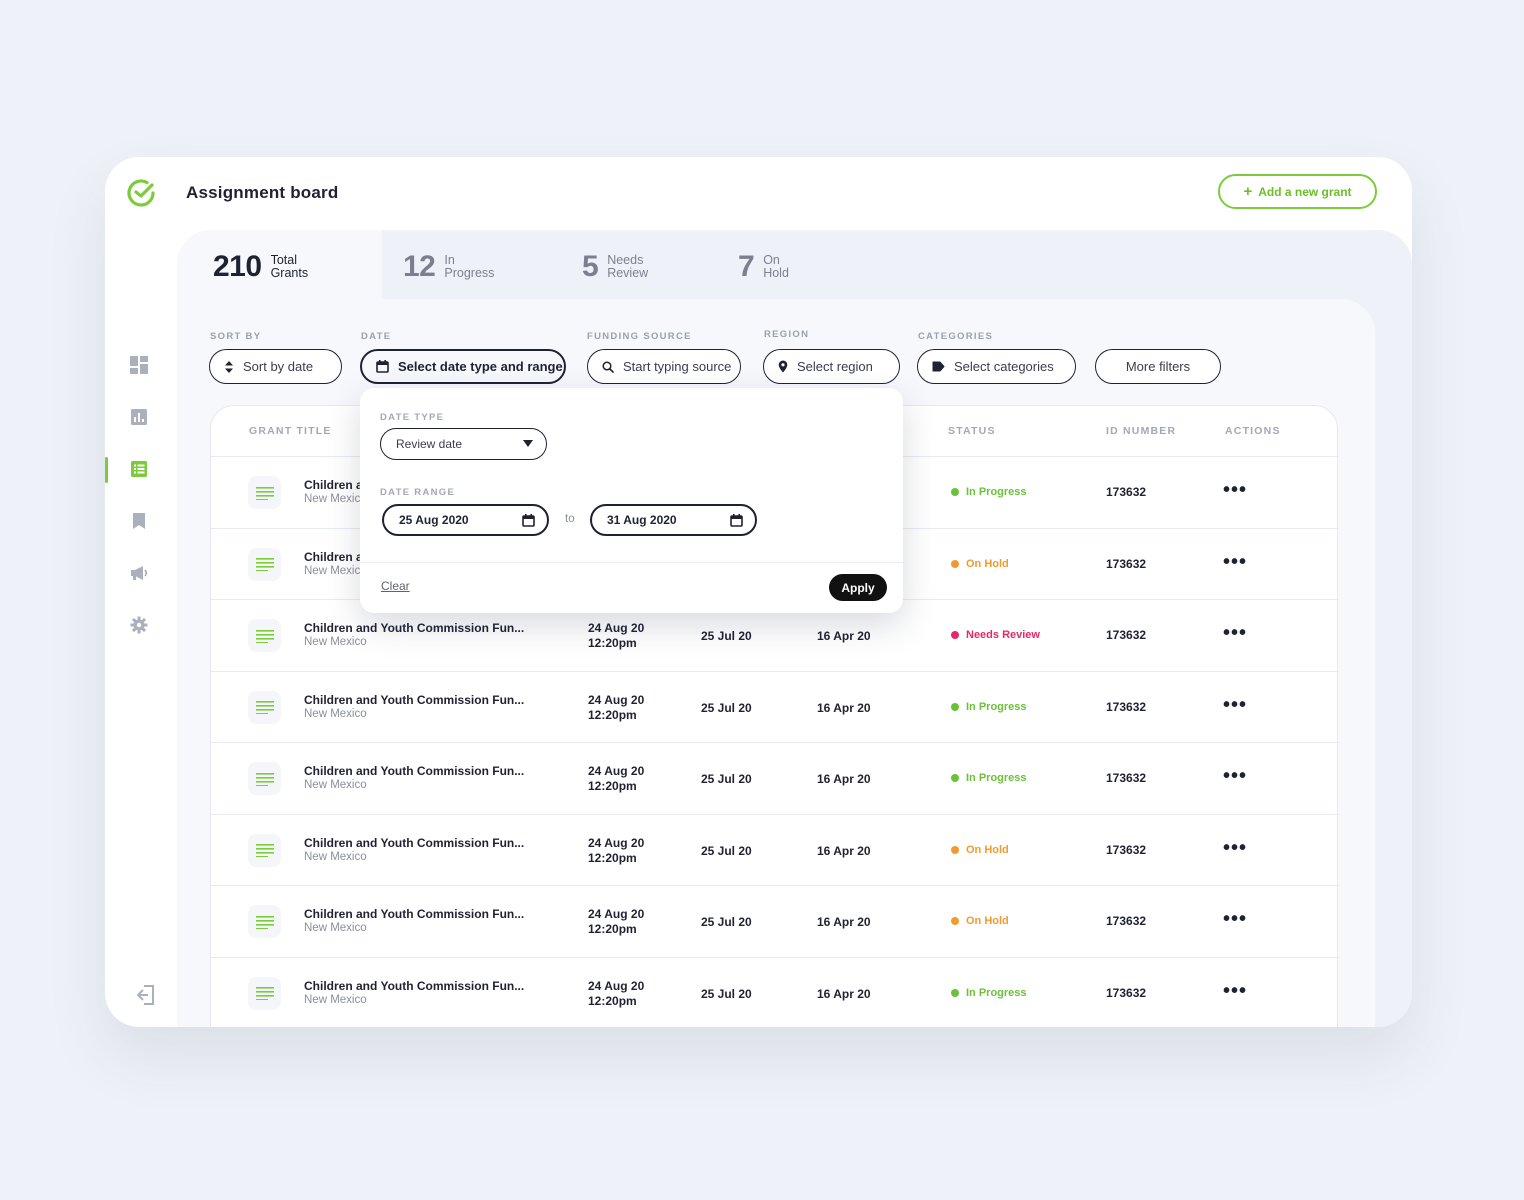  Describe the element at coordinates (463, 366) in the screenshot. I see `date-filter-select: Select date type and range` at that location.